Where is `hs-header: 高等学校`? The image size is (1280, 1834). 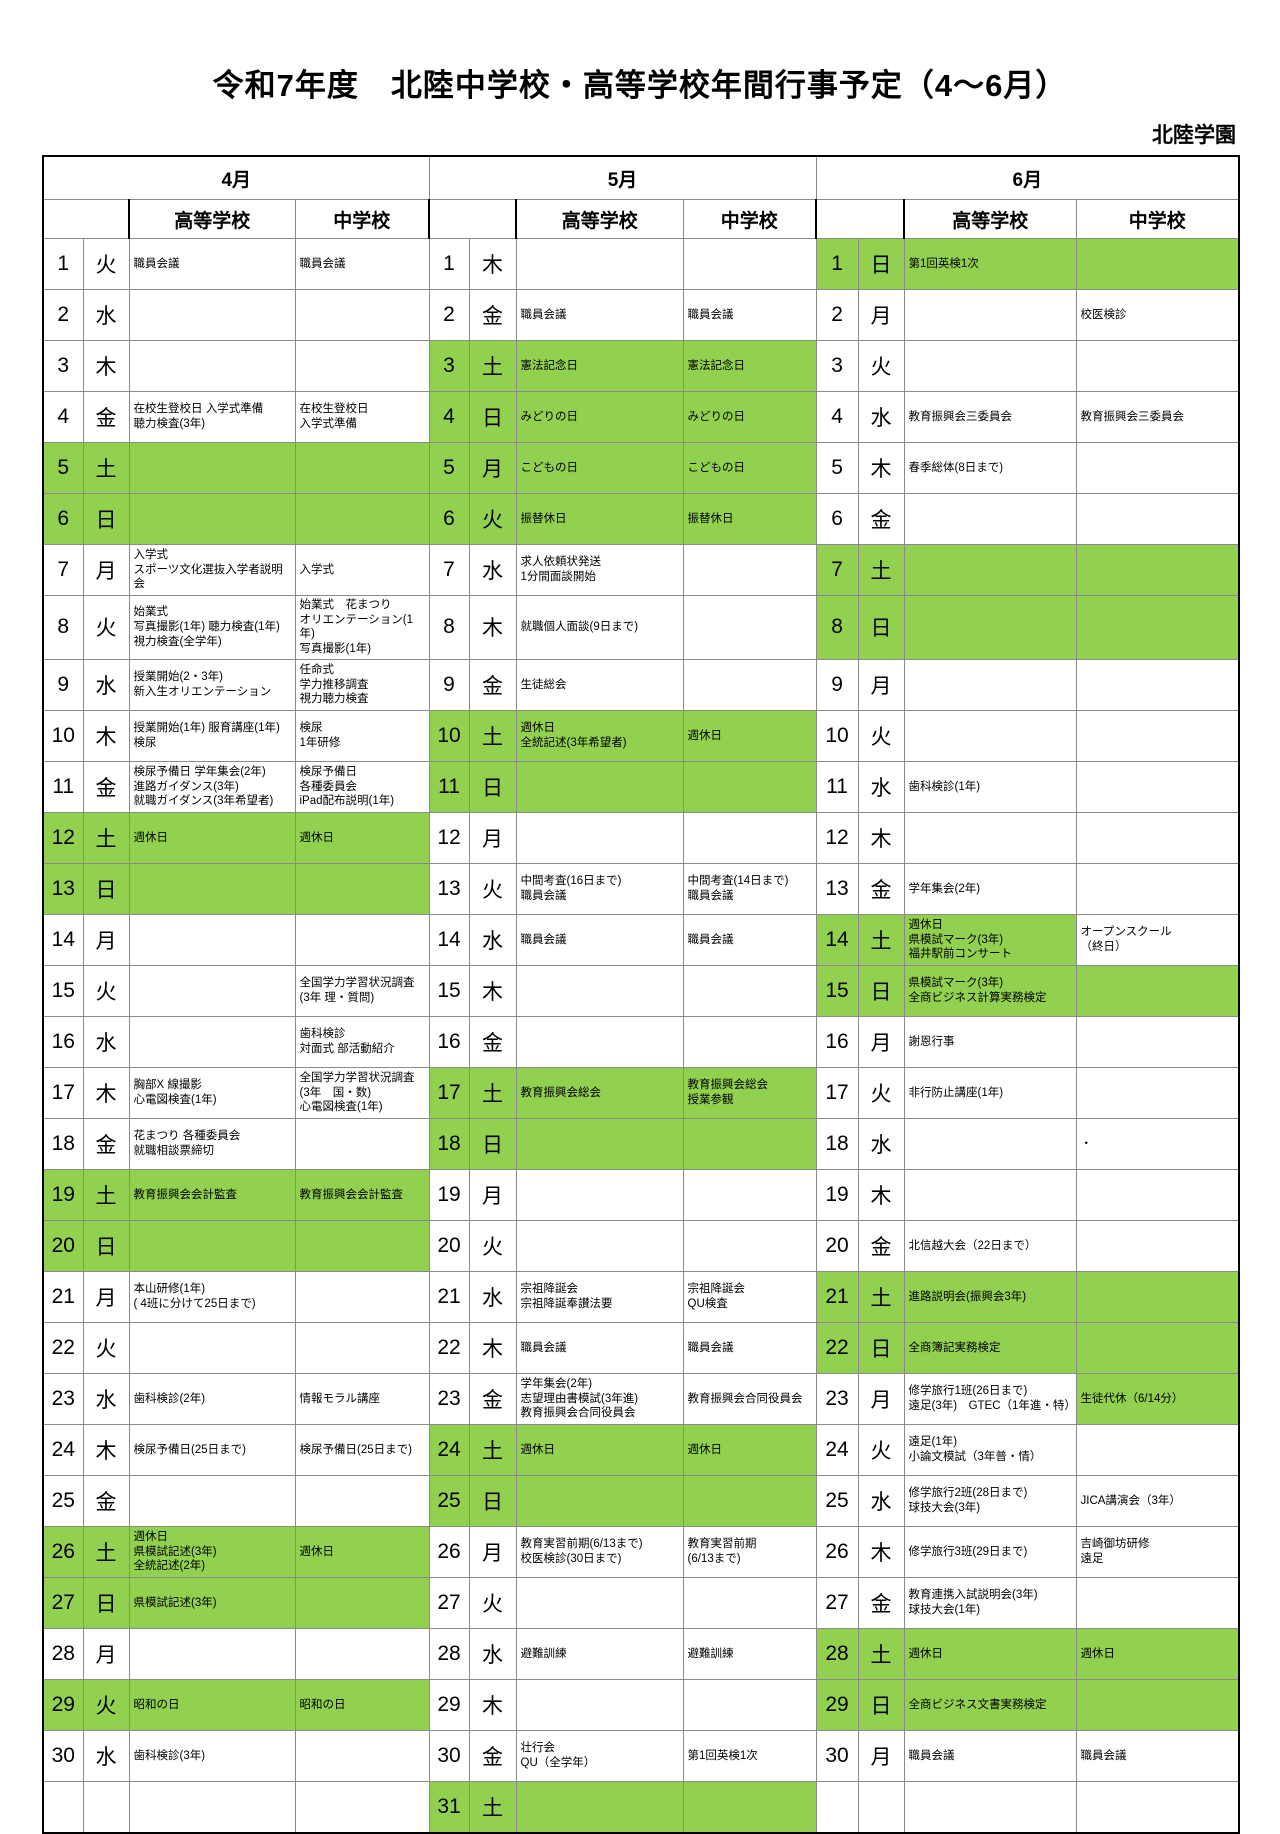
hs-header: 高等学校 is located at coordinates (990, 219).